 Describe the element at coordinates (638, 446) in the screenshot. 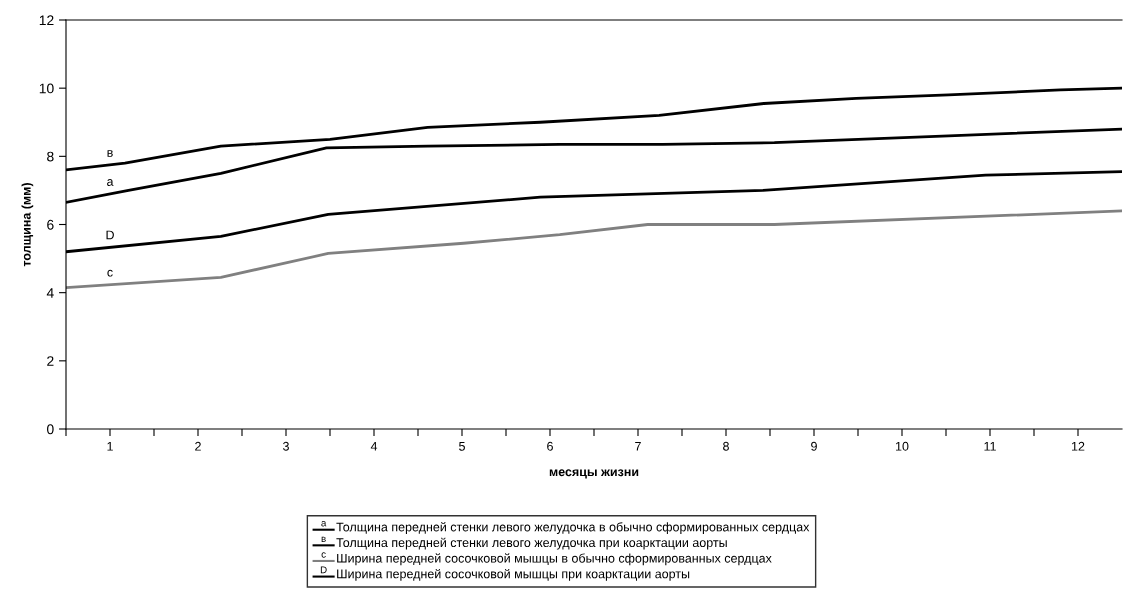

I see `x-tick-label: 7` at that location.